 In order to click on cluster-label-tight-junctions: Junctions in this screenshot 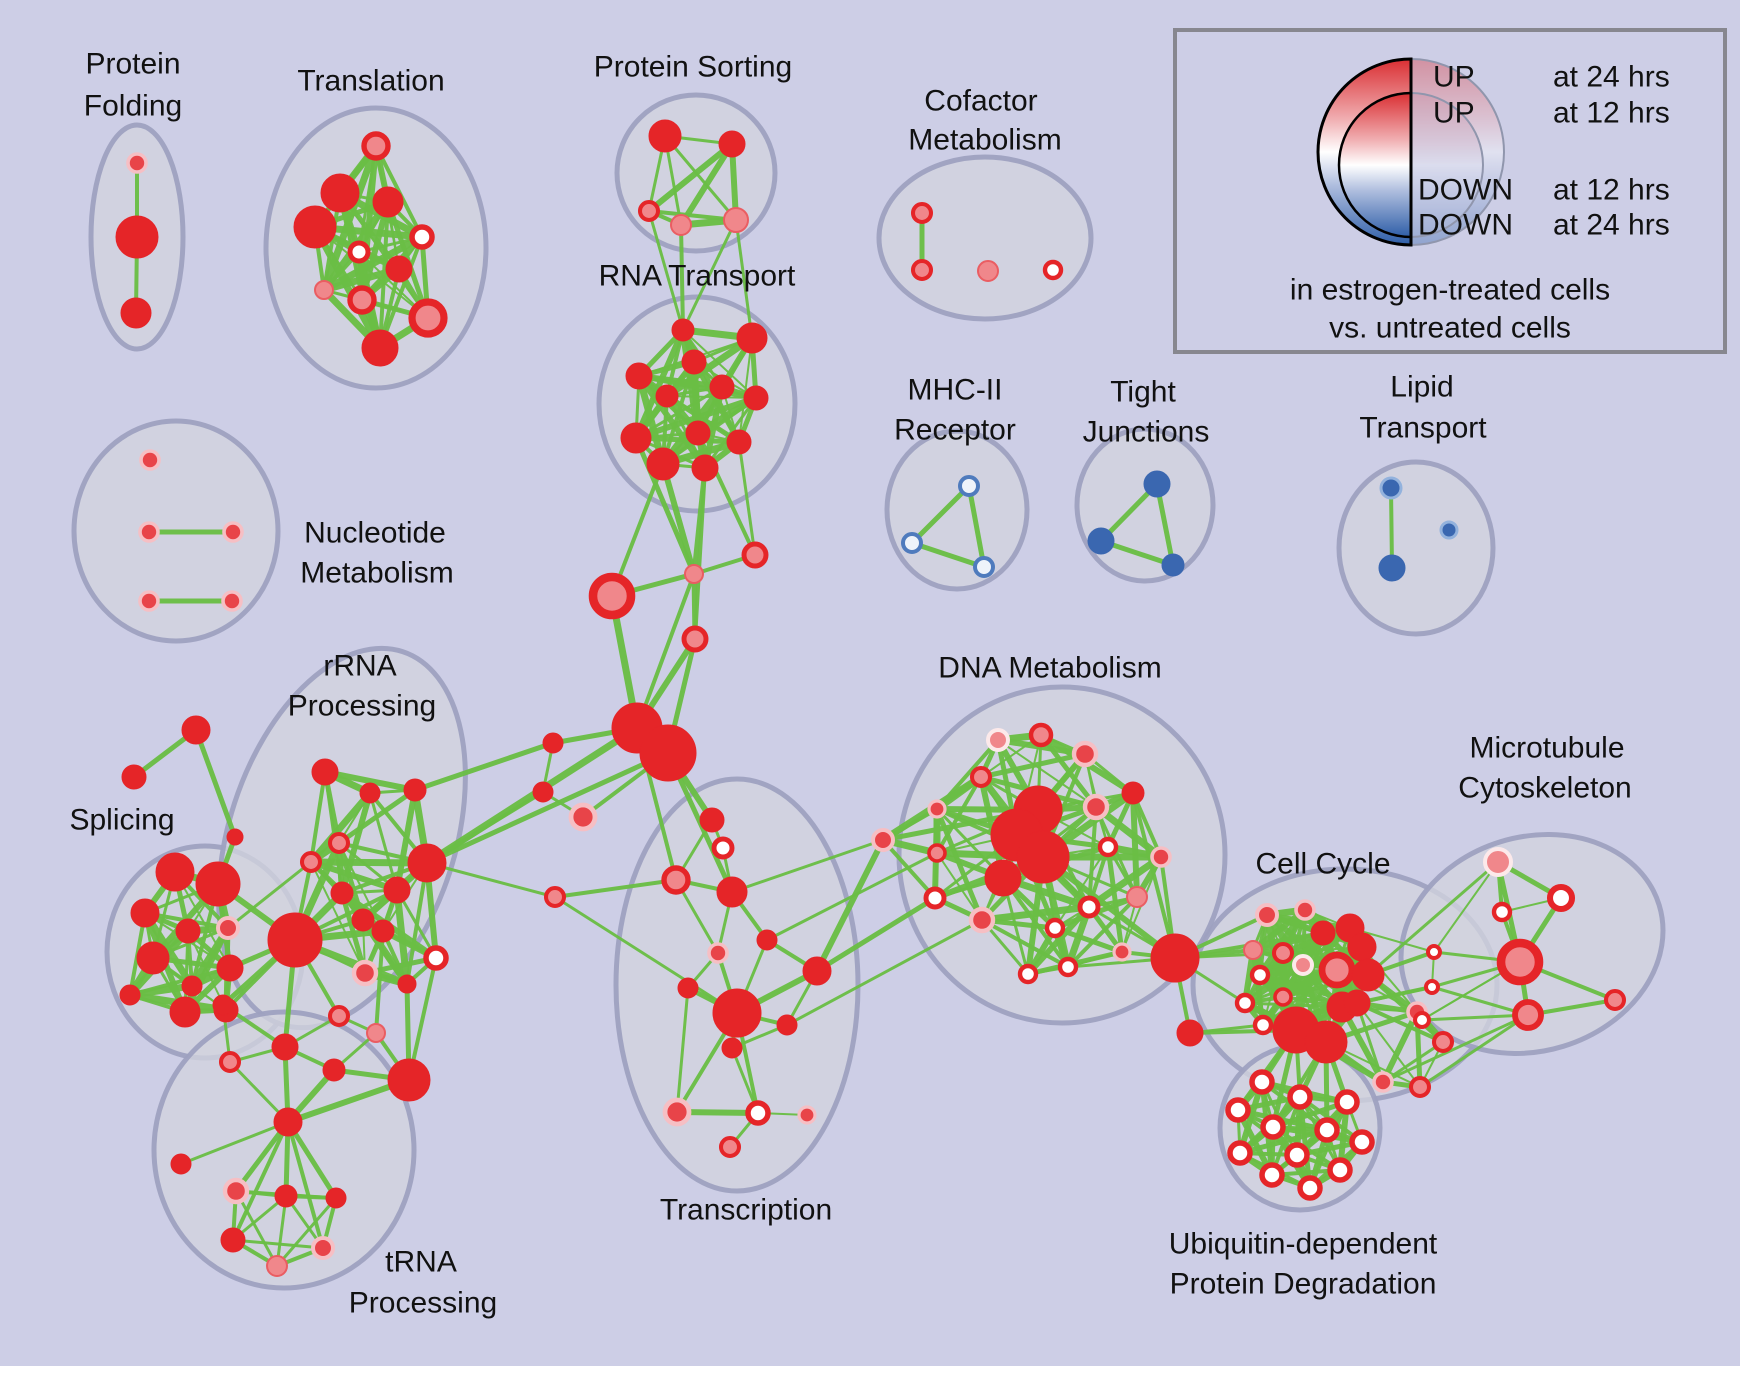, I will do `click(1146, 432)`.